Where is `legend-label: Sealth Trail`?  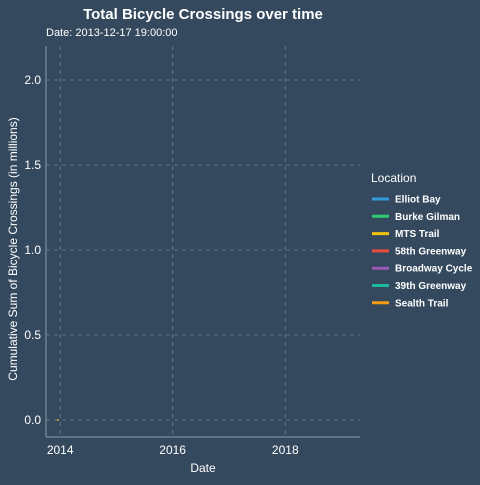 legend-label: Sealth Trail is located at coordinates (422, 303).